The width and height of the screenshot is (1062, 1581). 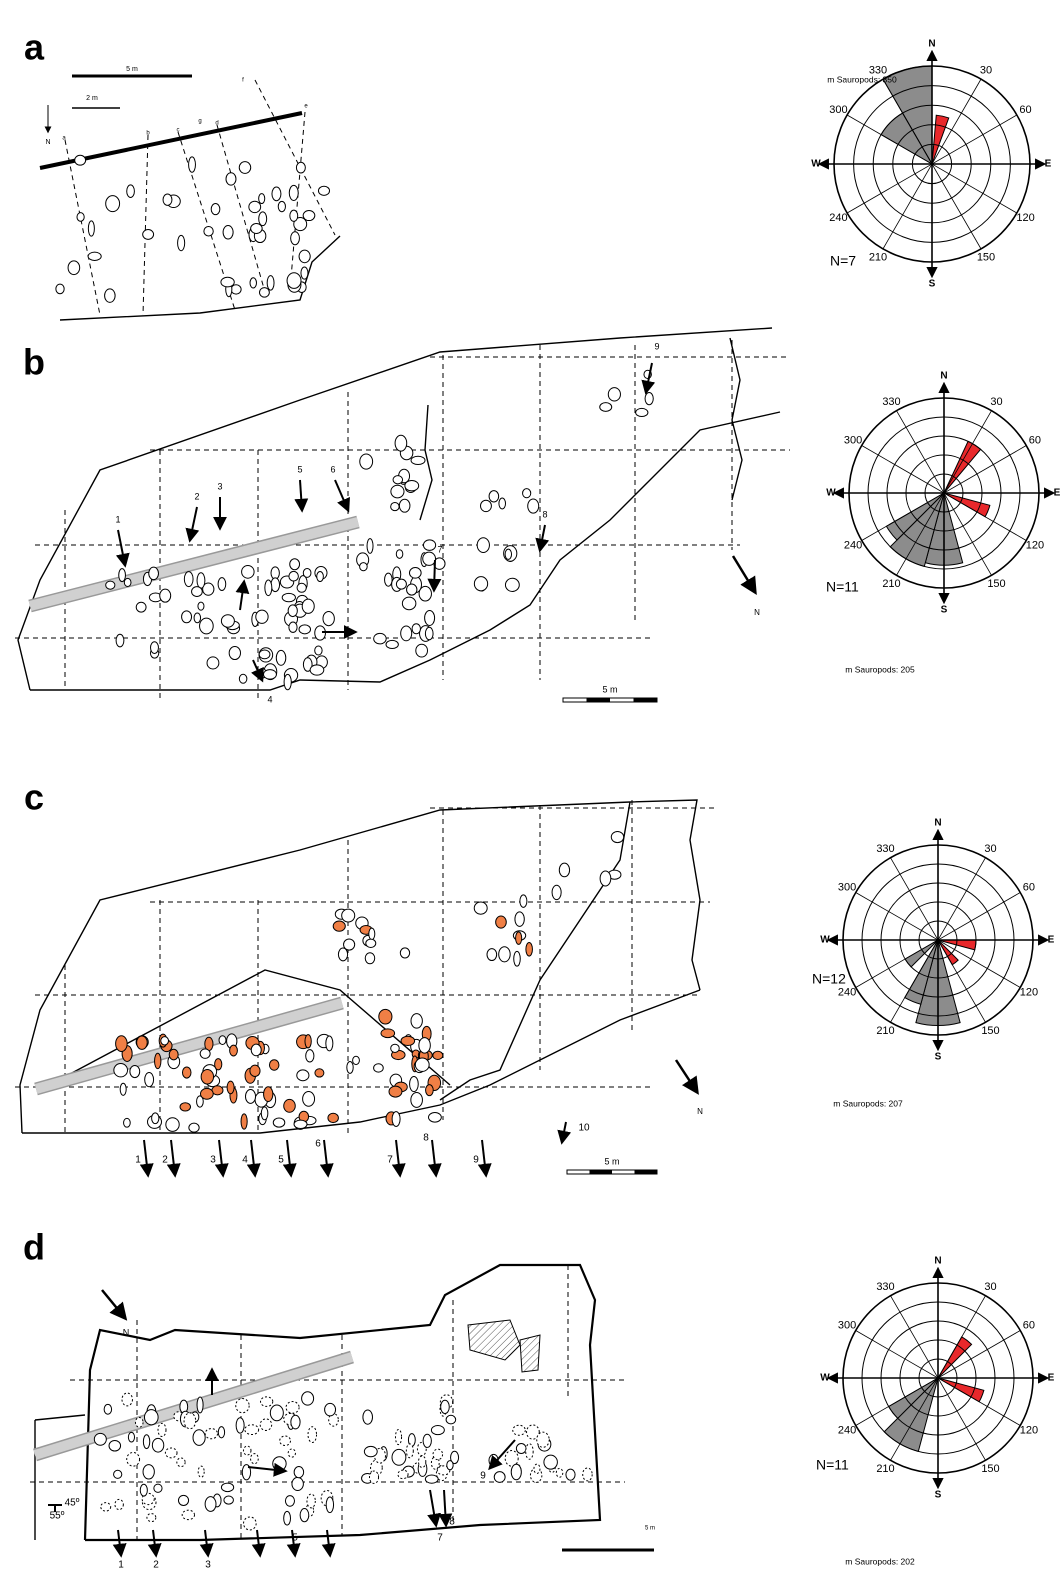 What do you see at coordinates (299, 469) in the screenshot?
I see `label: 5` at bounding box center [299, 469].